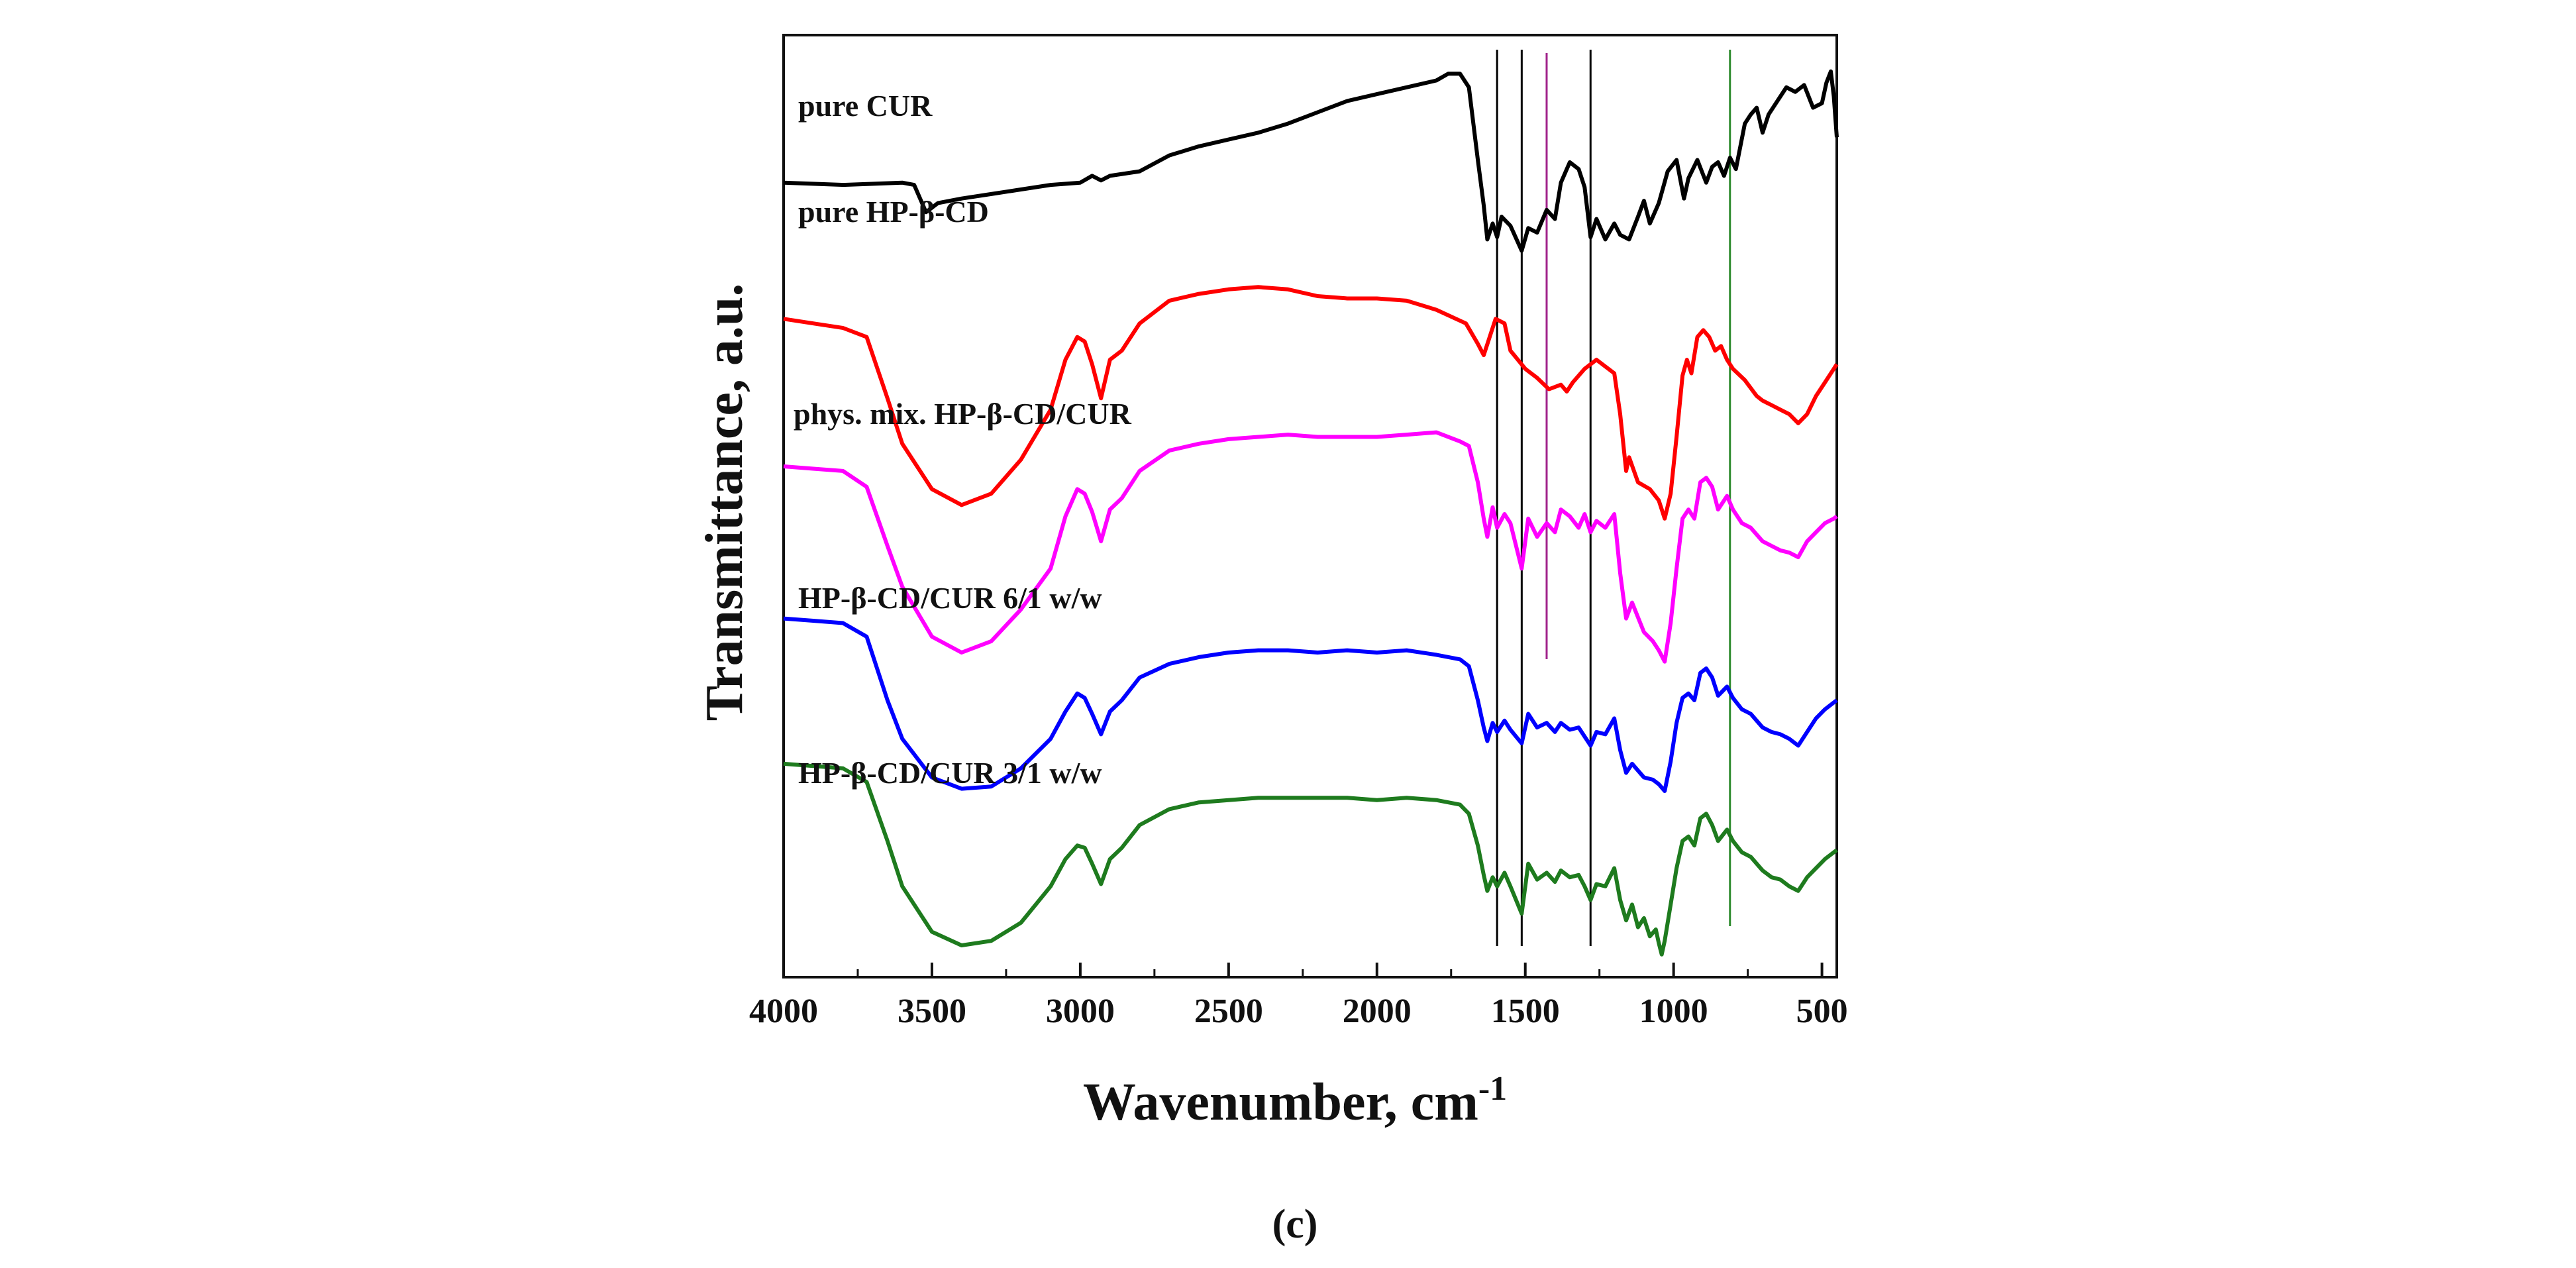 The height and width of the screenshot is (1268, 2576). Describe the element at coordinates (1673, 1011) in the screenshot. I see `x-tick-label-6: 1000` at that location.